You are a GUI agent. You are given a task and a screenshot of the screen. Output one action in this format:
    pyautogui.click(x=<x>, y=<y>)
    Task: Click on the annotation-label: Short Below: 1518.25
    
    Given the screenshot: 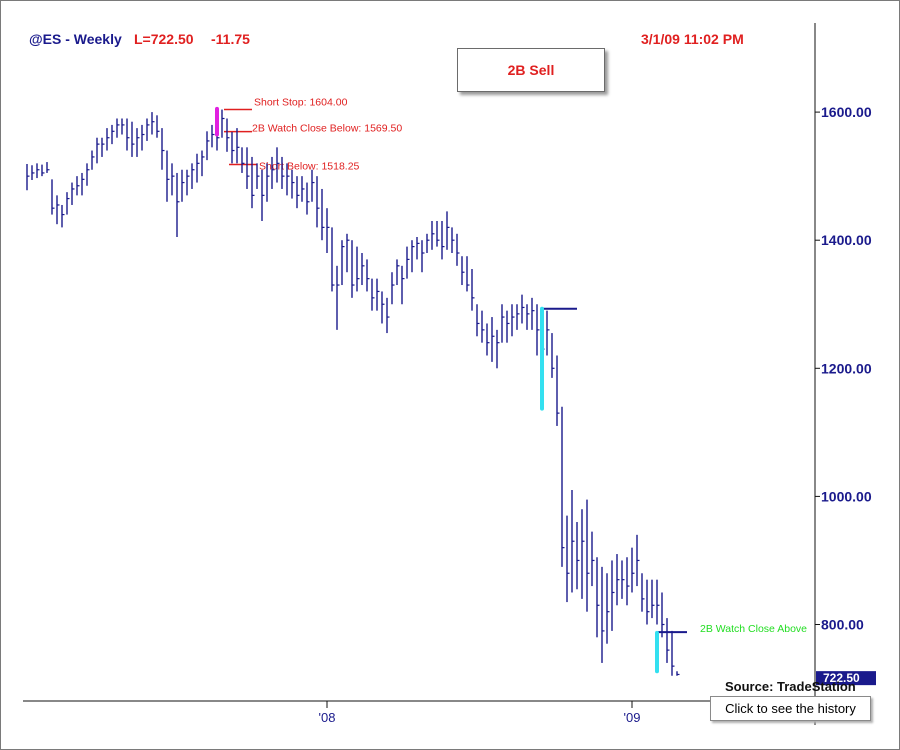 What is the action you would take?
    pyautogui.click(x=309, y=166)
    